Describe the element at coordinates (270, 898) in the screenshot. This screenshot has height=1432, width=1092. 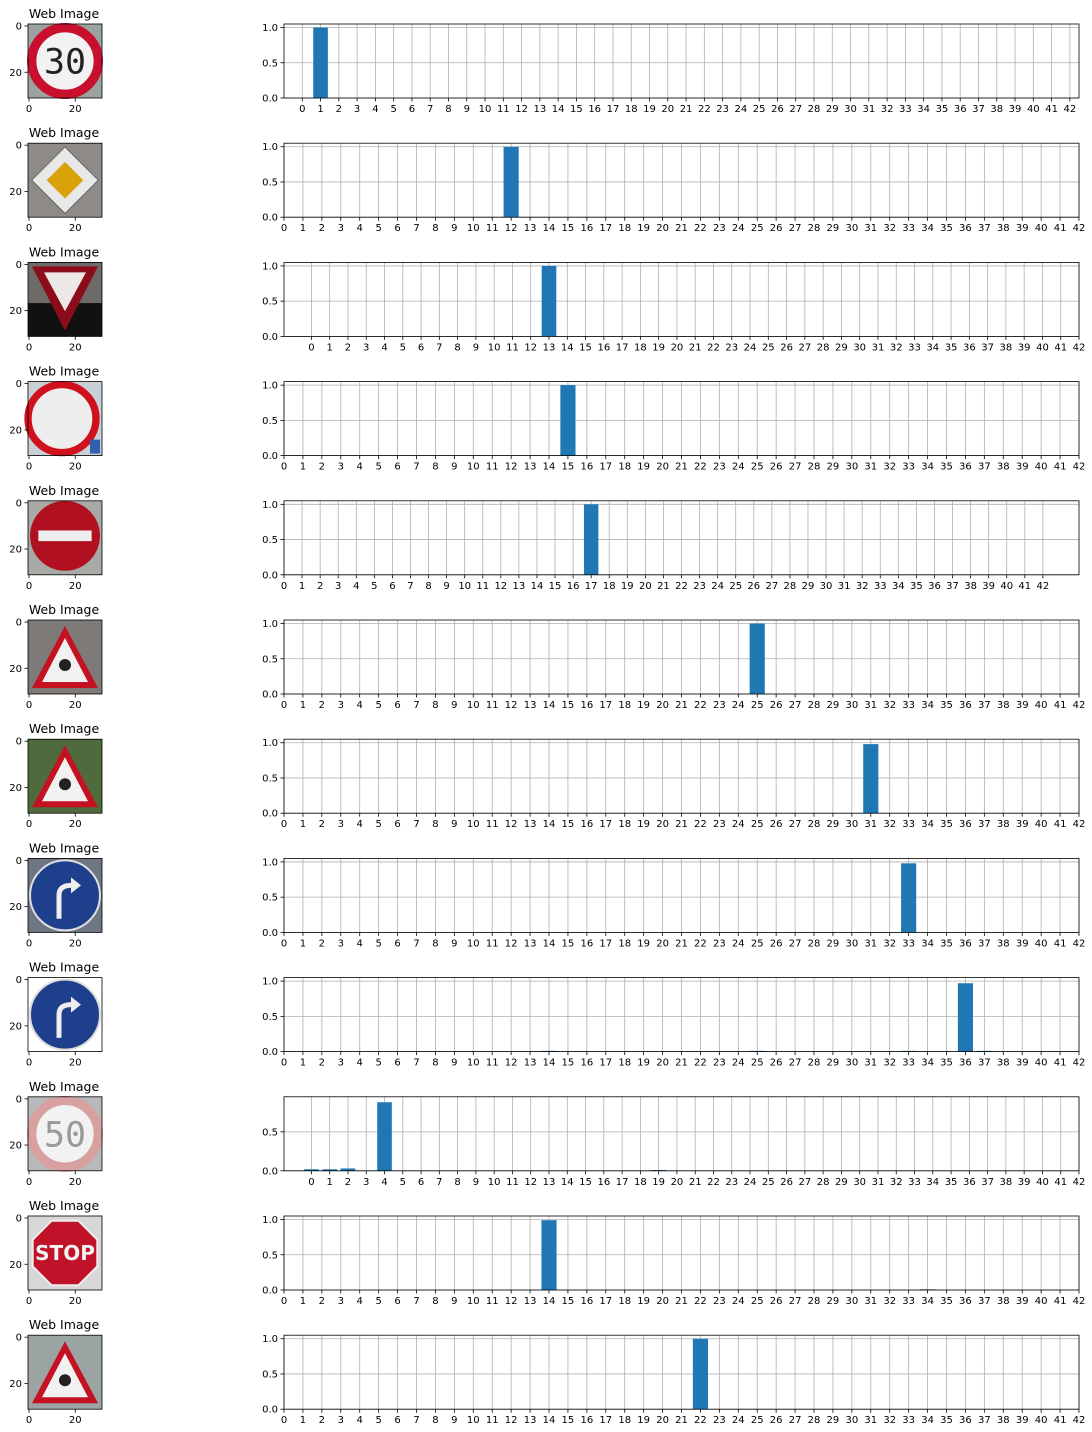
I see `ytick-label: 0.5` at that location.